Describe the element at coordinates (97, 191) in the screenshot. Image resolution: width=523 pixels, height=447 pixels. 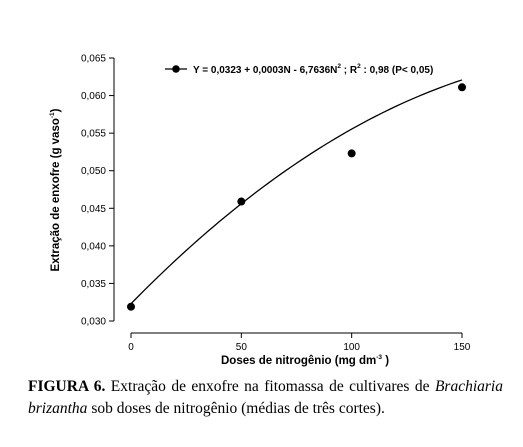
I see `y-ticks: 0,030 0,035 0,040 0,045 0,050 0,055 0,060 0,065` at that location.